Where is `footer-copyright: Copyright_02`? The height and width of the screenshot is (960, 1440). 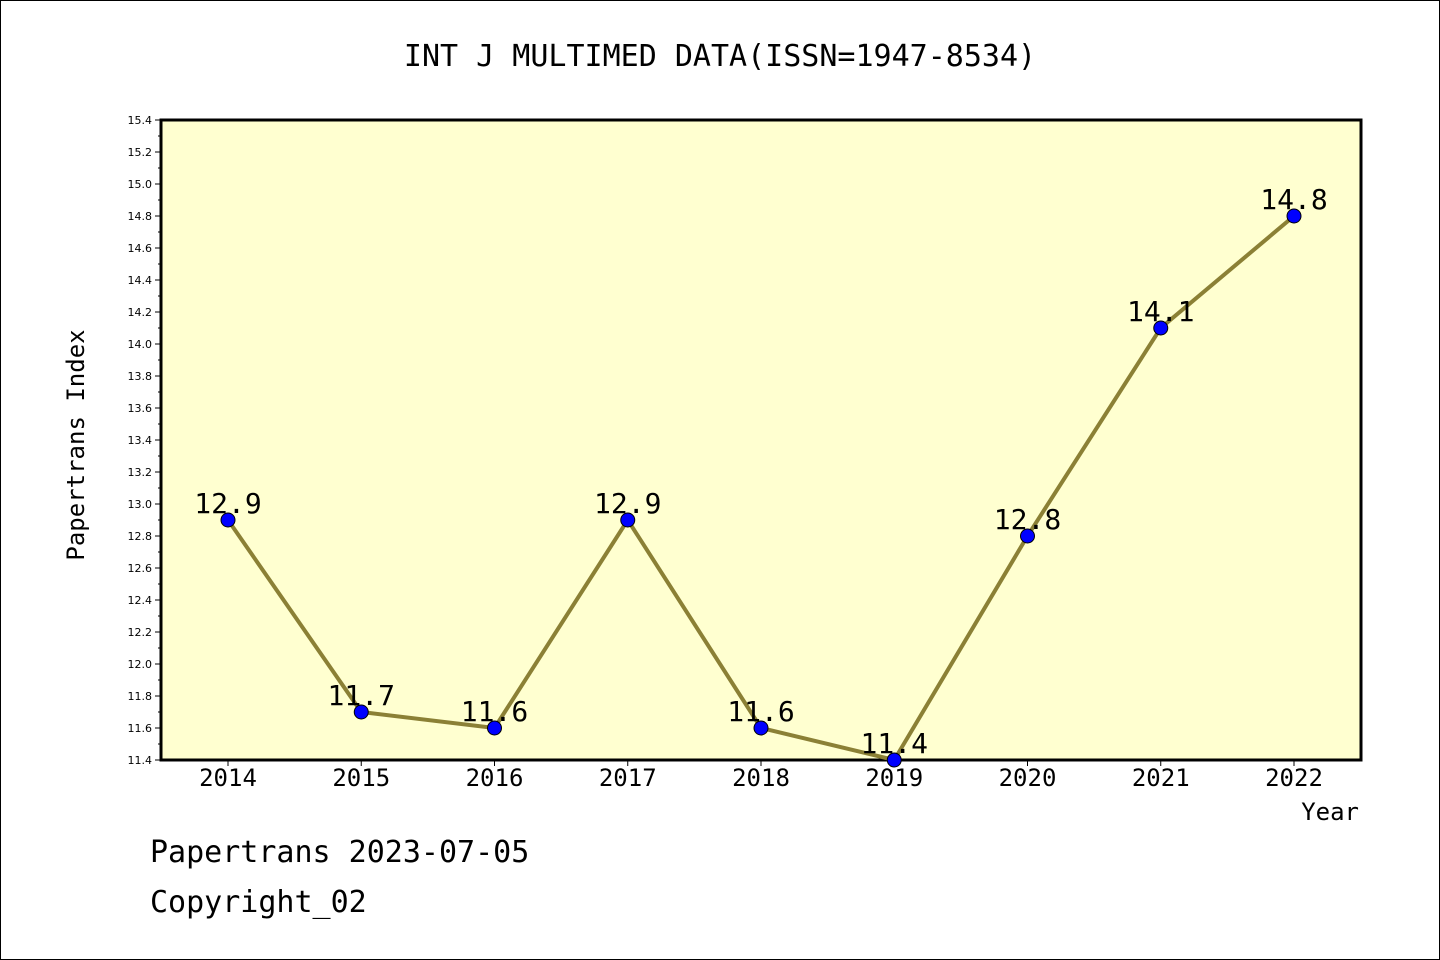 footer-copyright: Copyright_02 is located at coordinates (258, 902).